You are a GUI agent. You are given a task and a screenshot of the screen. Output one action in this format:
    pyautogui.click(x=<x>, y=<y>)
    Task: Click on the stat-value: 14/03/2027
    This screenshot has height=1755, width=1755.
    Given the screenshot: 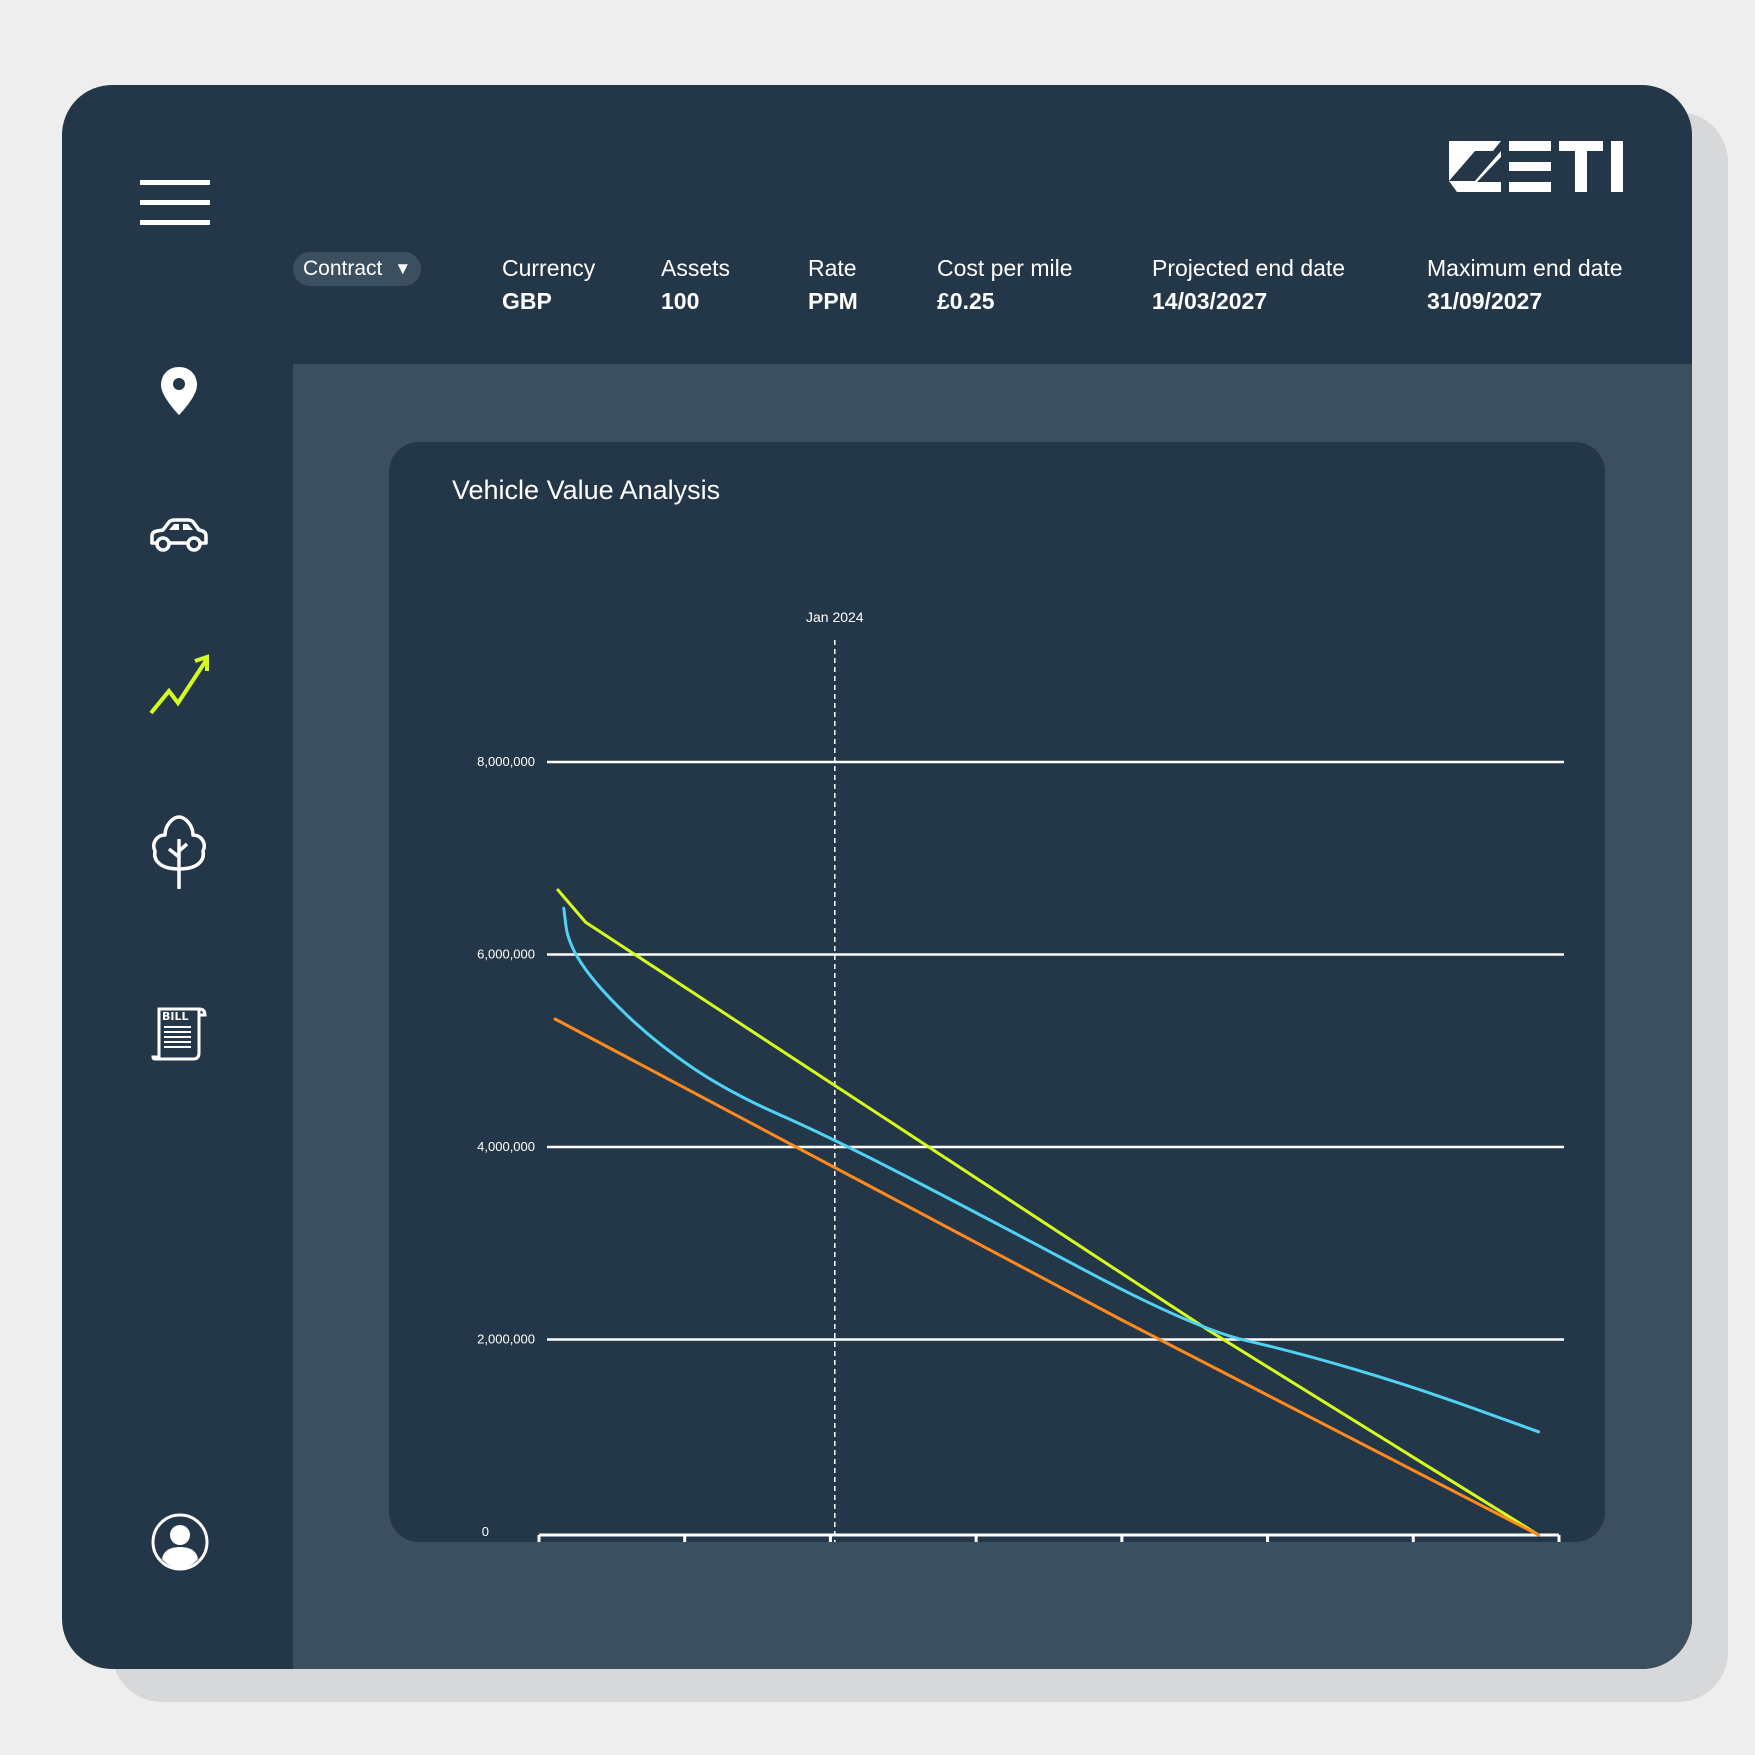 What is the action you would take?
    pyautogui.click(x=1210, y=301)
    